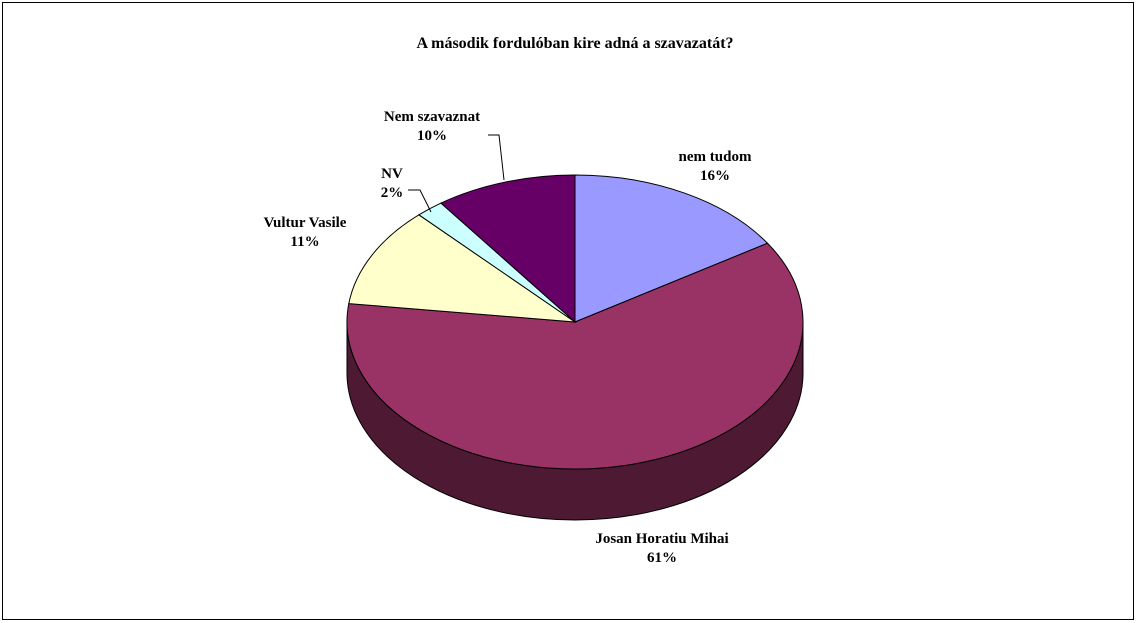 The image size is (1138, 623). Describe the element at coordinates (305, 223) in the screenshot. I see `pie-label-name-vultur-vasile: Vultur Vasile` at that location.